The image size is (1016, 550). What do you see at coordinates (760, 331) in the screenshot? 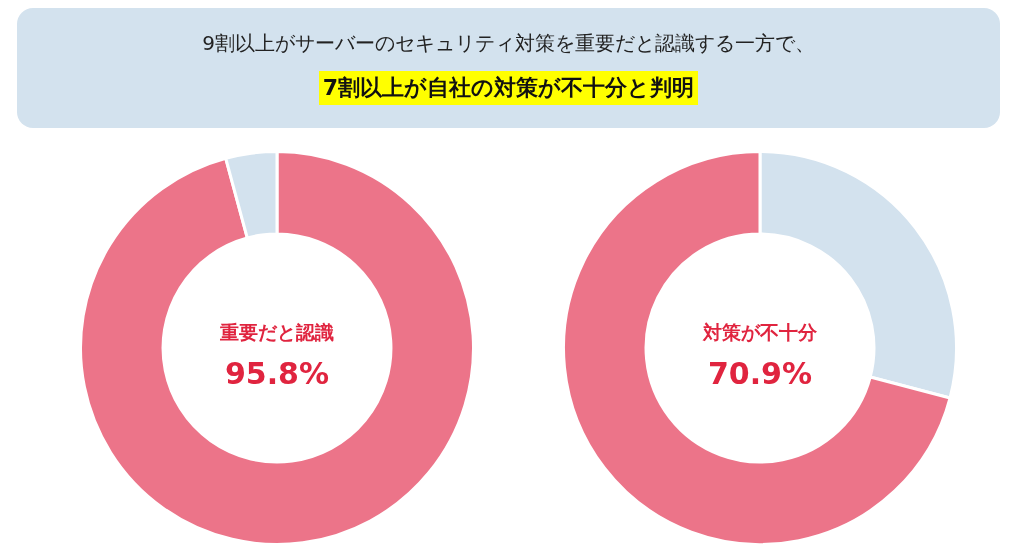
I see `slice-label: 対策が不十分` at bounding box center [760, 331].